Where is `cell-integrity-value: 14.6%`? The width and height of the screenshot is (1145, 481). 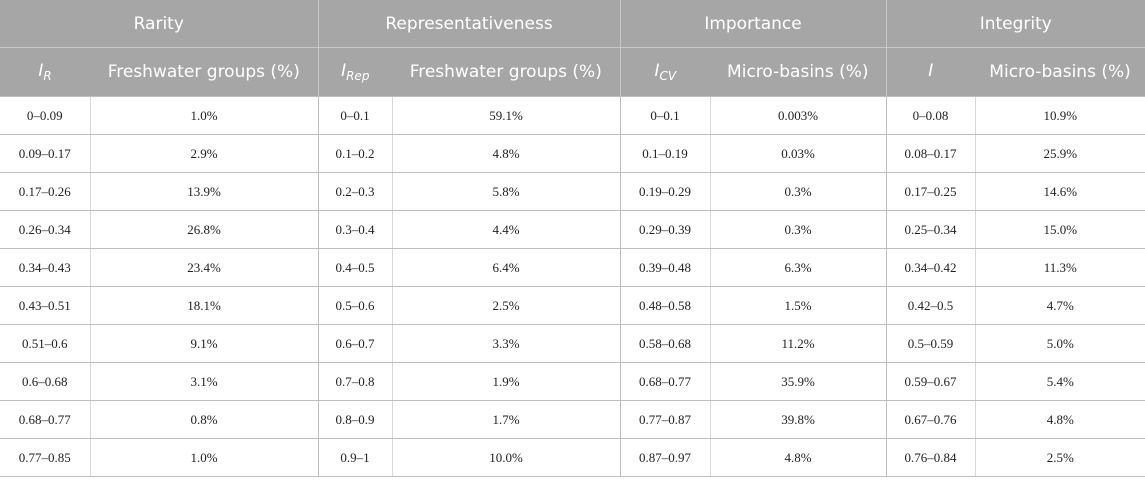
cell-integrity-value: 14.6% is located at coordinates (1059, 191).